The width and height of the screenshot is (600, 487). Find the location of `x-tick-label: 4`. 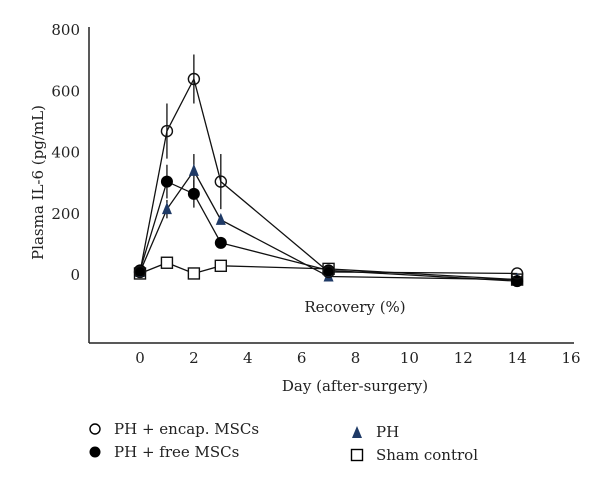

x-tick-label: 4 is located at coordinates (248, 358).